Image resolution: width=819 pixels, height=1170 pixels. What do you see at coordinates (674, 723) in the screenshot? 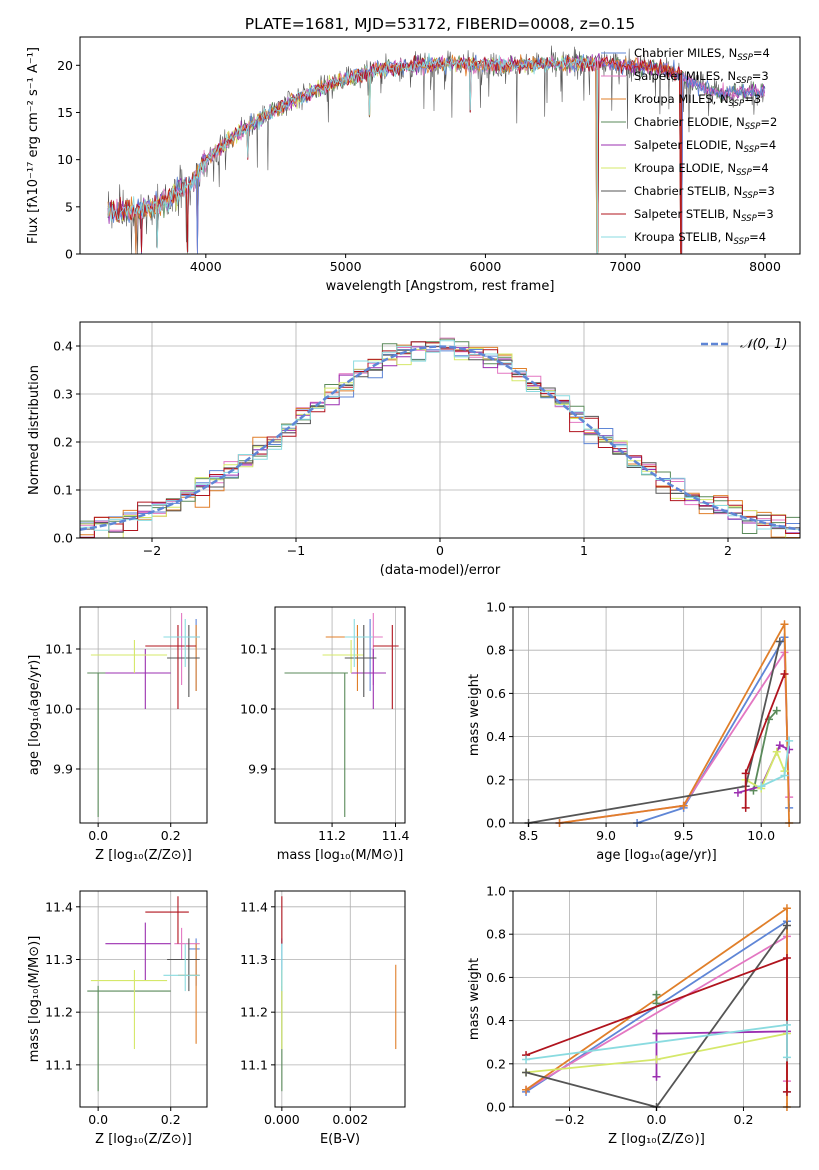
I see `weight-vs-age-line-kroupa-miles` at bounding box center [674, 723].